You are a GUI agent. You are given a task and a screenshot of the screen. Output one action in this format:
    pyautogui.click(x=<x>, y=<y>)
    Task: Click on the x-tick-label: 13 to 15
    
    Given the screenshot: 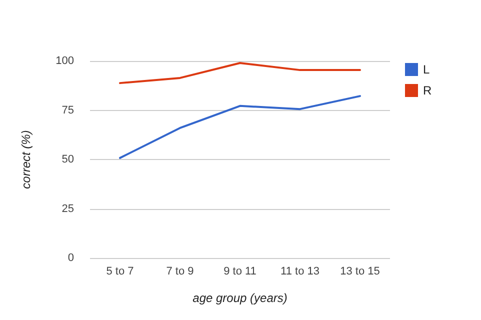 What is the action you would take?
    pyautogui.click(x=360, y=272)
    